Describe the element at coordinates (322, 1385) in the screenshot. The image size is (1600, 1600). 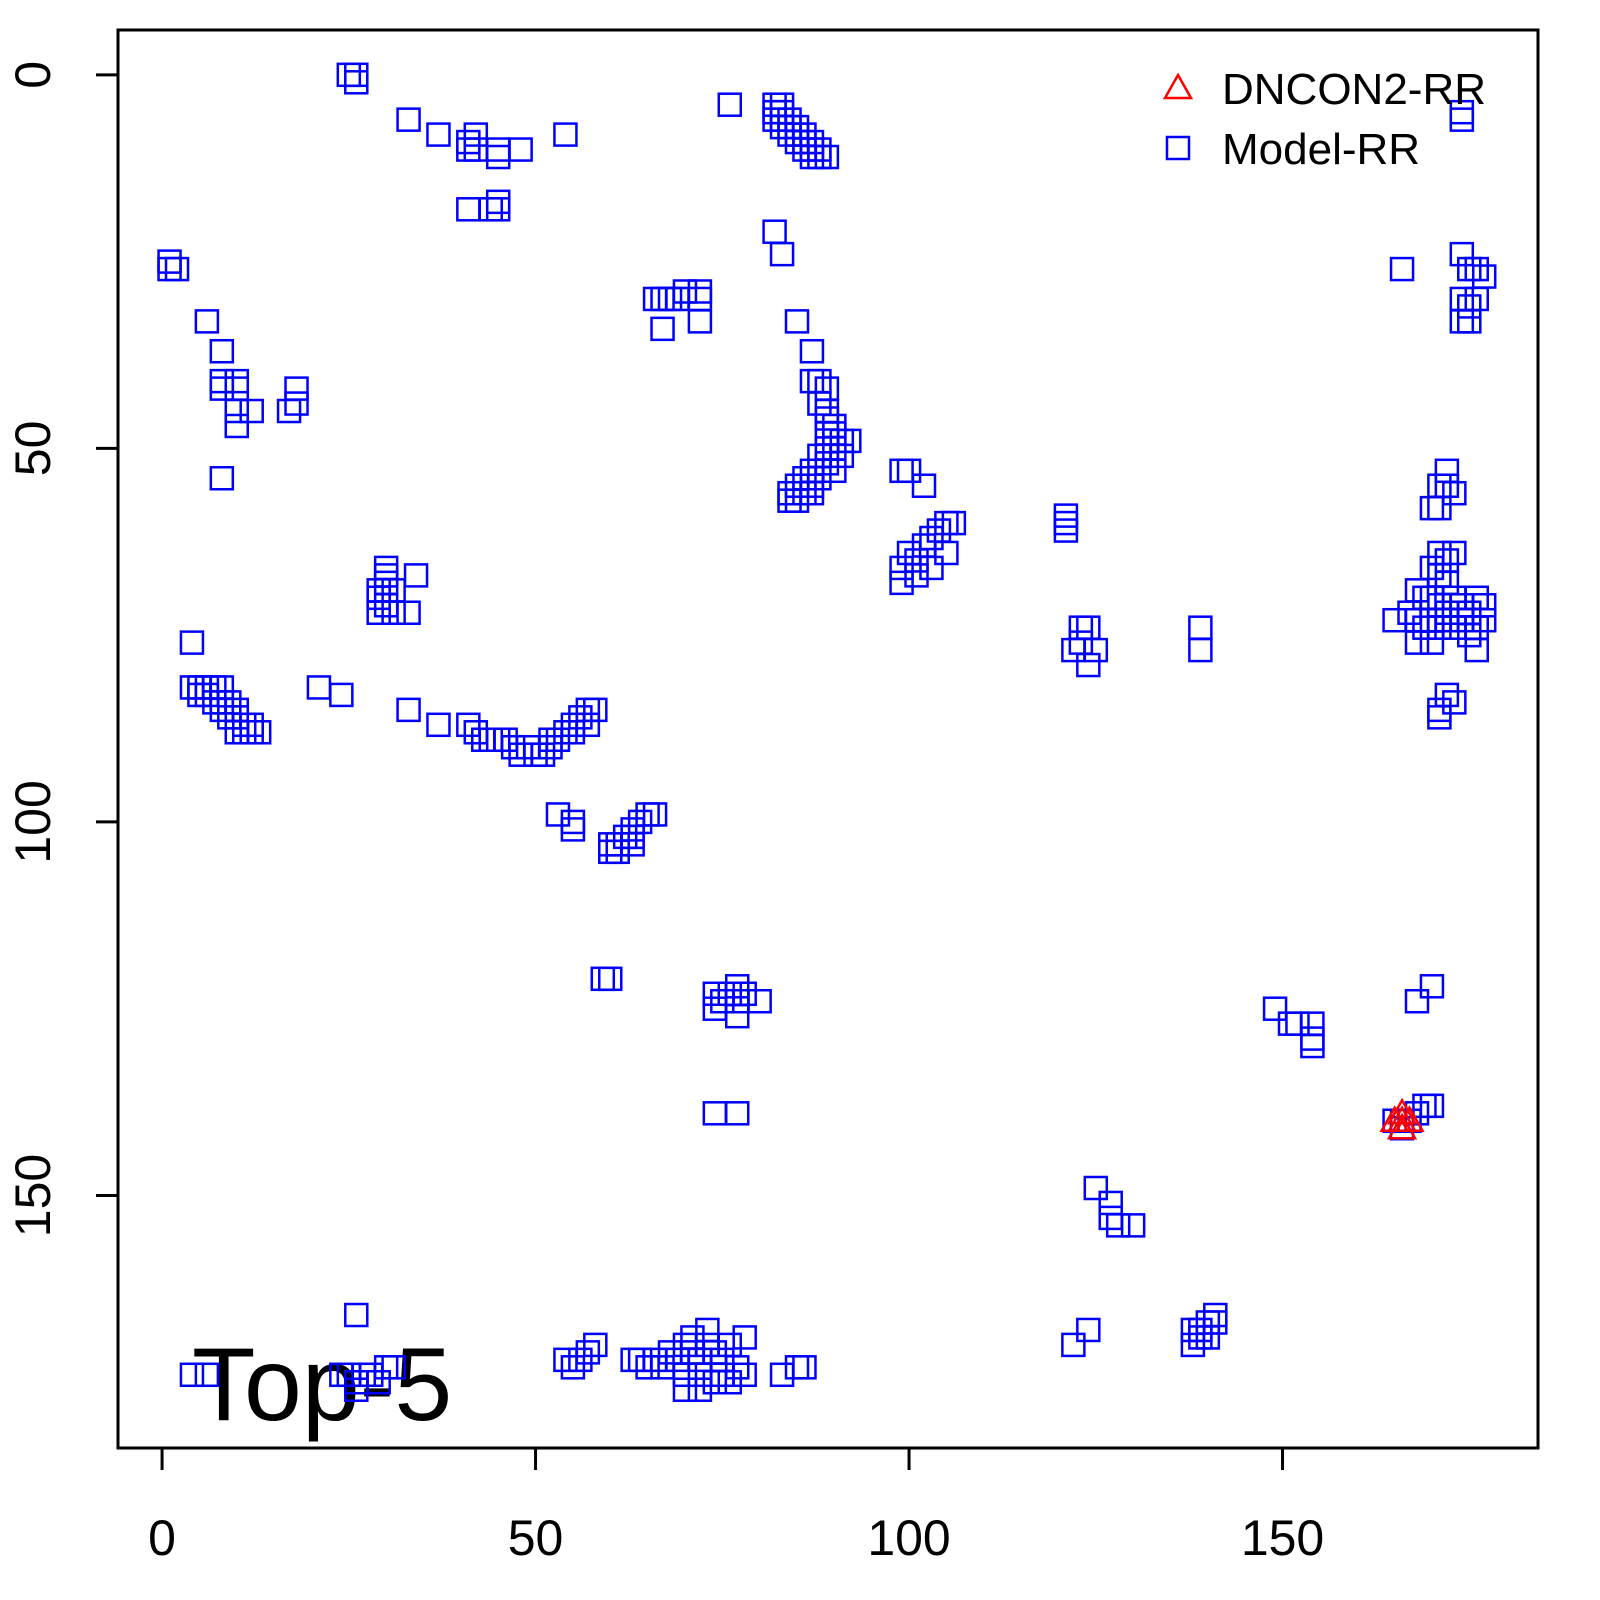
I see `annotation: Top-5` at that location.